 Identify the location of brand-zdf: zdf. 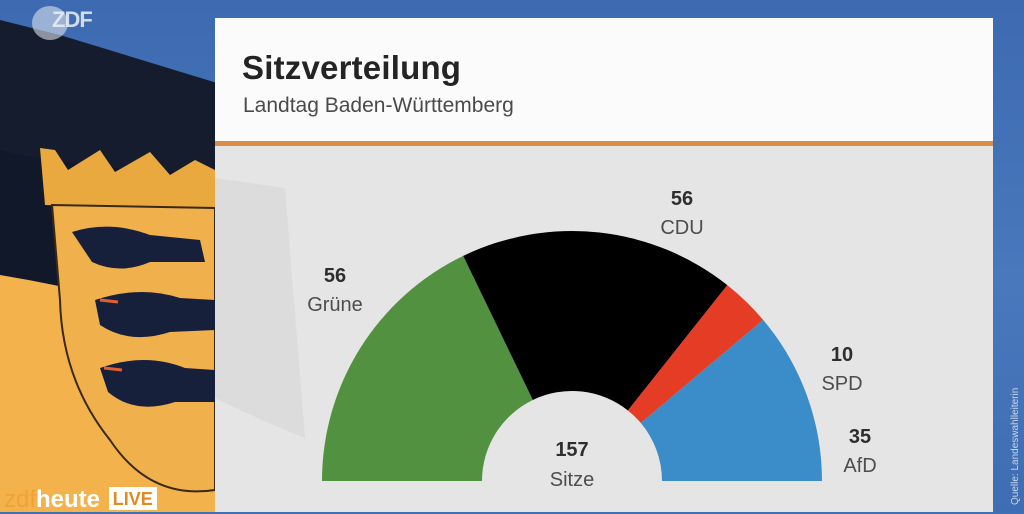
(20, 499).